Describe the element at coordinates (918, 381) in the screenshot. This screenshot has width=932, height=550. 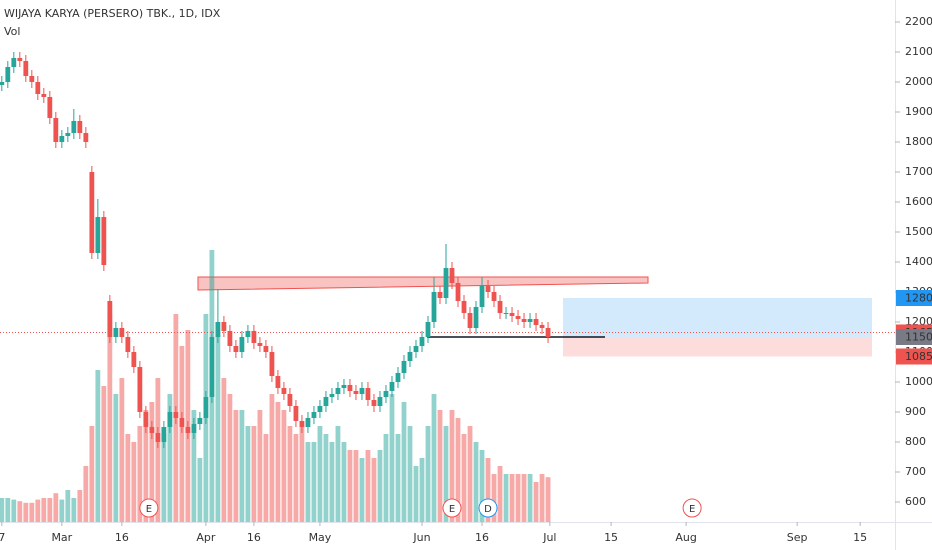
I see `y-tick-label: 1000` at that location.